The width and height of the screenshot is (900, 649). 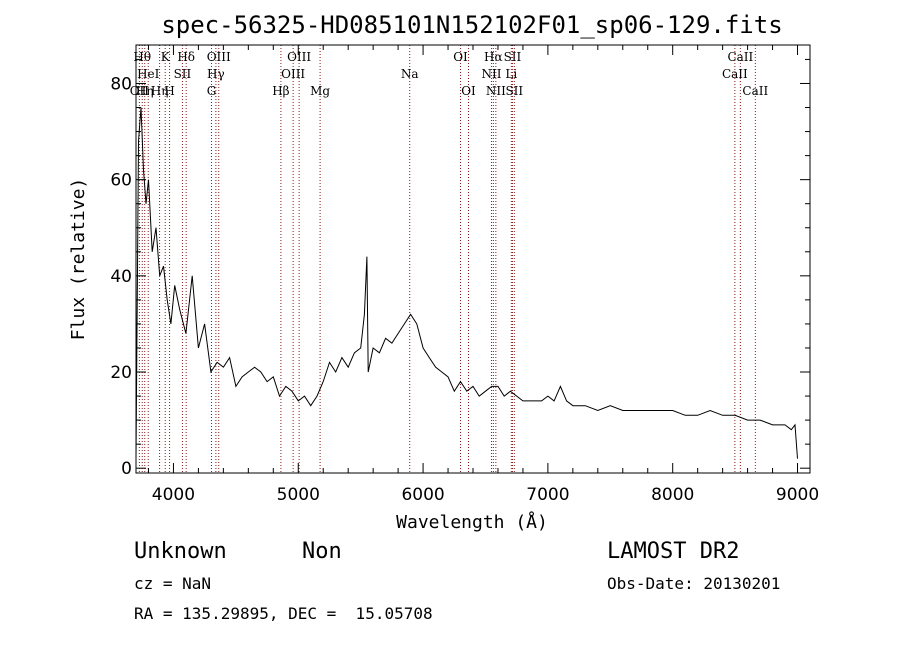 I want to click on coordinates: RA = 135.29895, DEC = 15.05708, so click(x=283, y=613).